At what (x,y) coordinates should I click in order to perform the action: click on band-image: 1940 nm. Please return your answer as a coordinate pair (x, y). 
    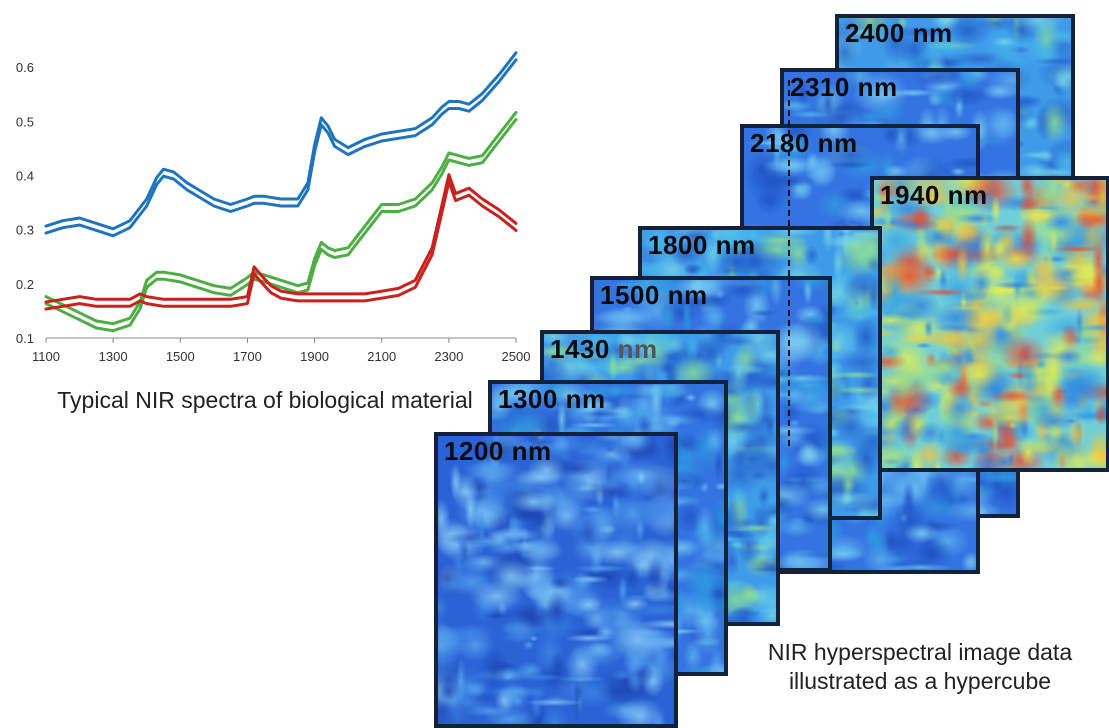
    Looking at the image, I should click on (989, 324).